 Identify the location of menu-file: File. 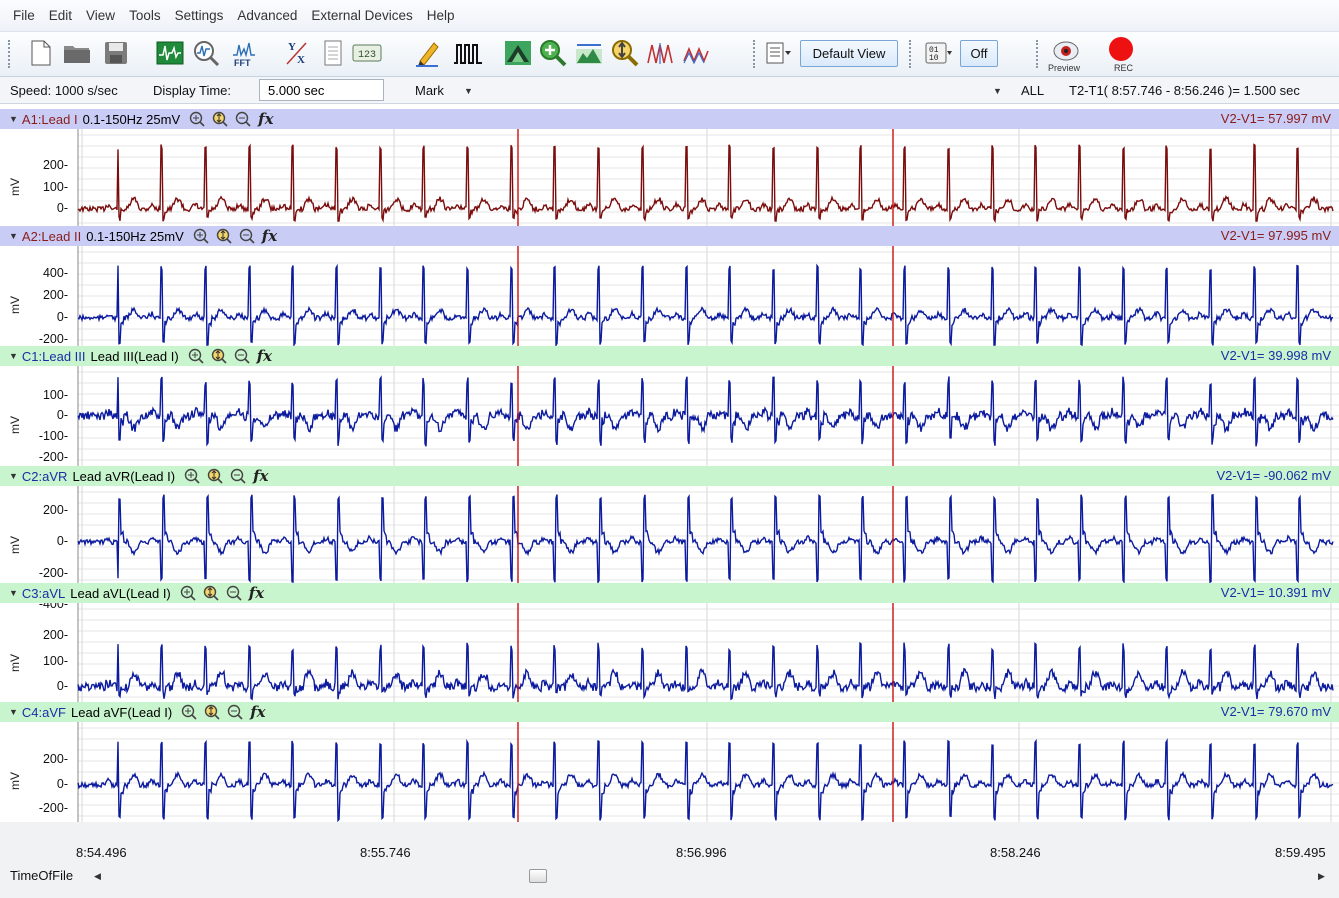
(24, 15).